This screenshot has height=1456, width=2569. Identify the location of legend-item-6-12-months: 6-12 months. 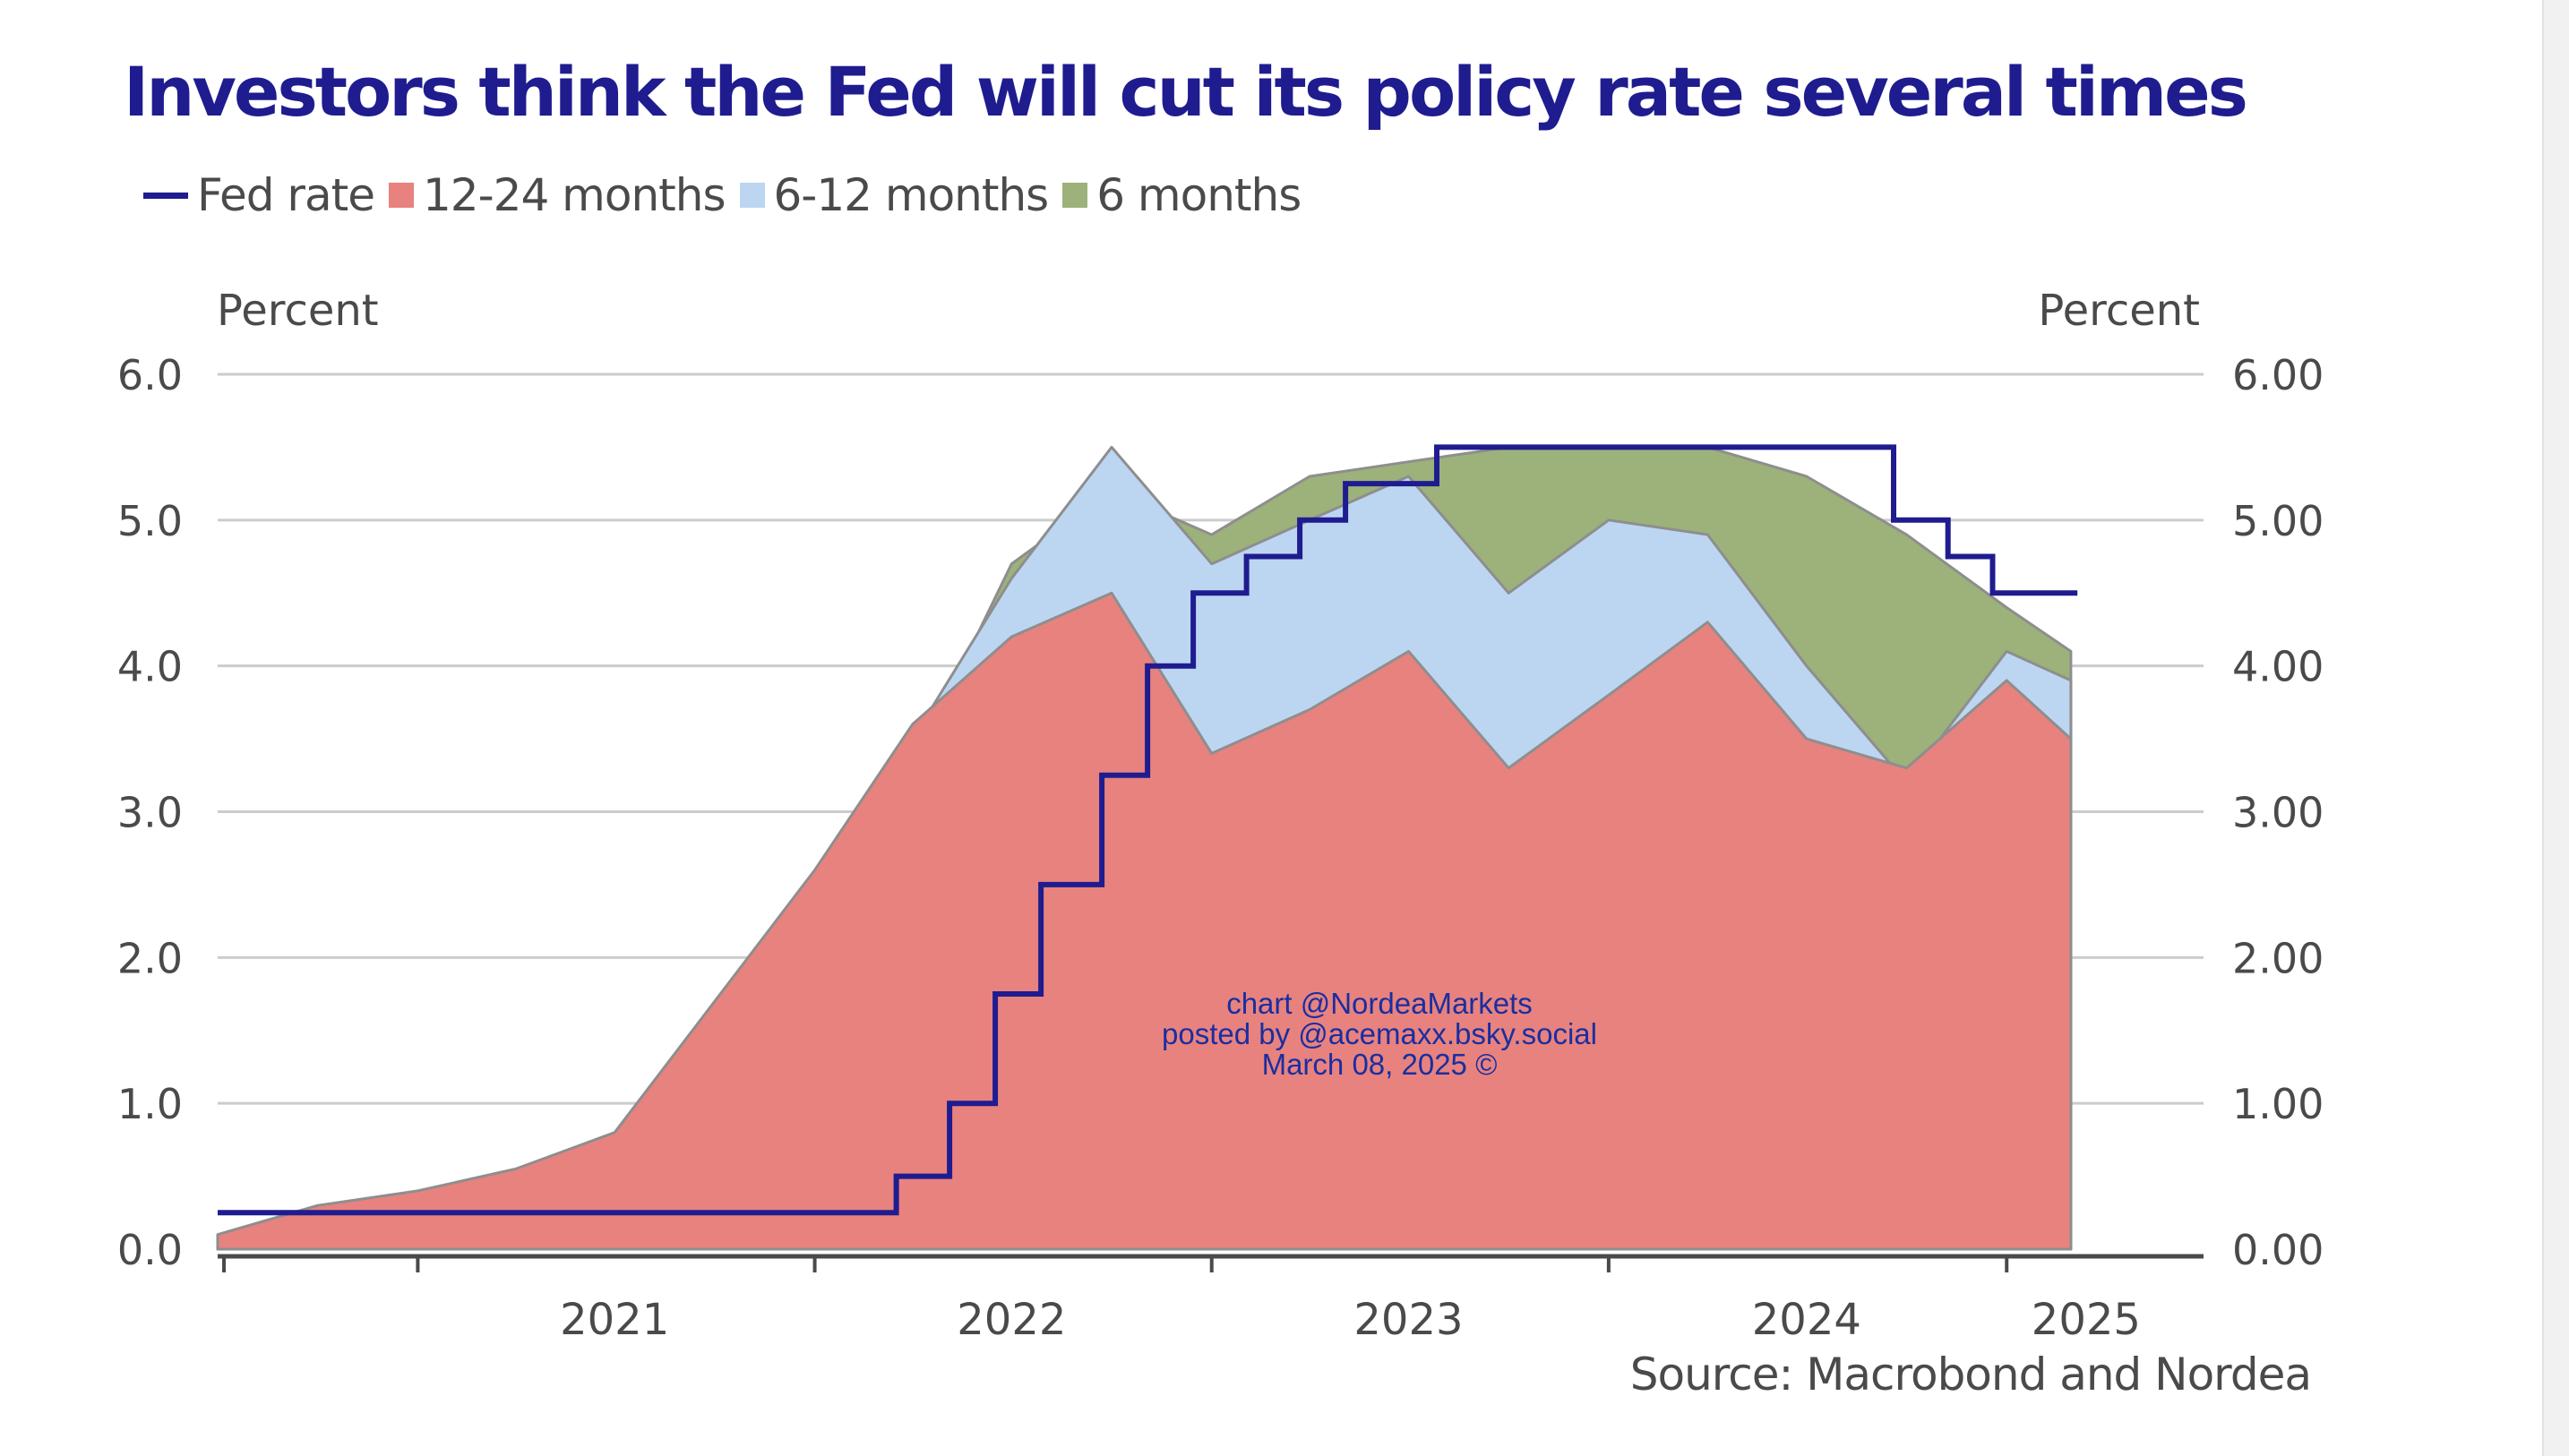
(894, 195).